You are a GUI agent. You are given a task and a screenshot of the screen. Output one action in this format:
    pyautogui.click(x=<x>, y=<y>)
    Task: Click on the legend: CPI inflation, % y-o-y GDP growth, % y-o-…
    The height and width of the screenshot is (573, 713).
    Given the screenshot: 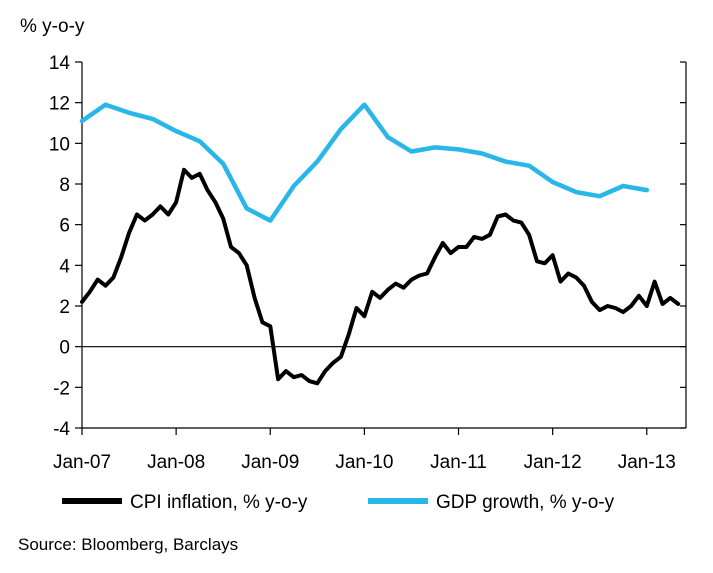 What is the action you would take?
    pyautogui.click(x=338, y=502)
    